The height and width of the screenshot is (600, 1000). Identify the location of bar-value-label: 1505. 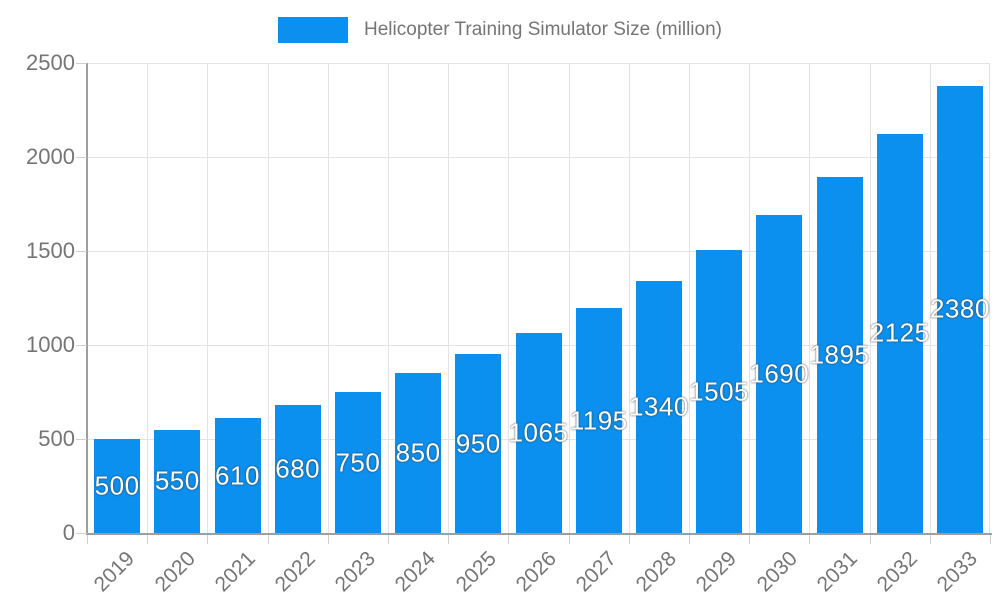
(719, 391).